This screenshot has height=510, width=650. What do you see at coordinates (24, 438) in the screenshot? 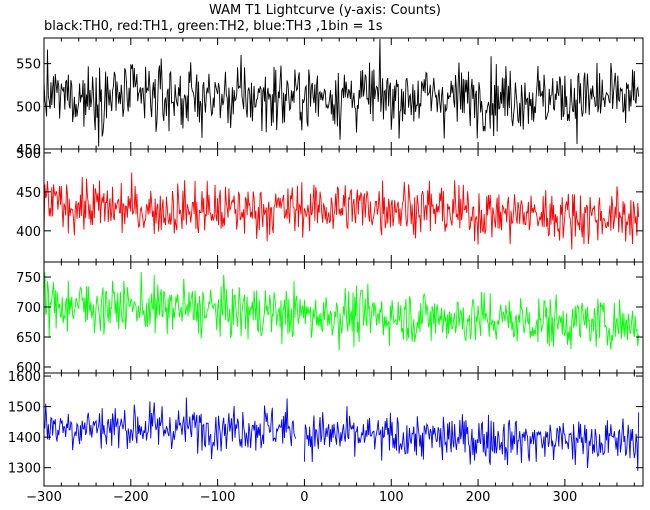
I see `y-tick-label: 1400` at bounding box center [24, 438].